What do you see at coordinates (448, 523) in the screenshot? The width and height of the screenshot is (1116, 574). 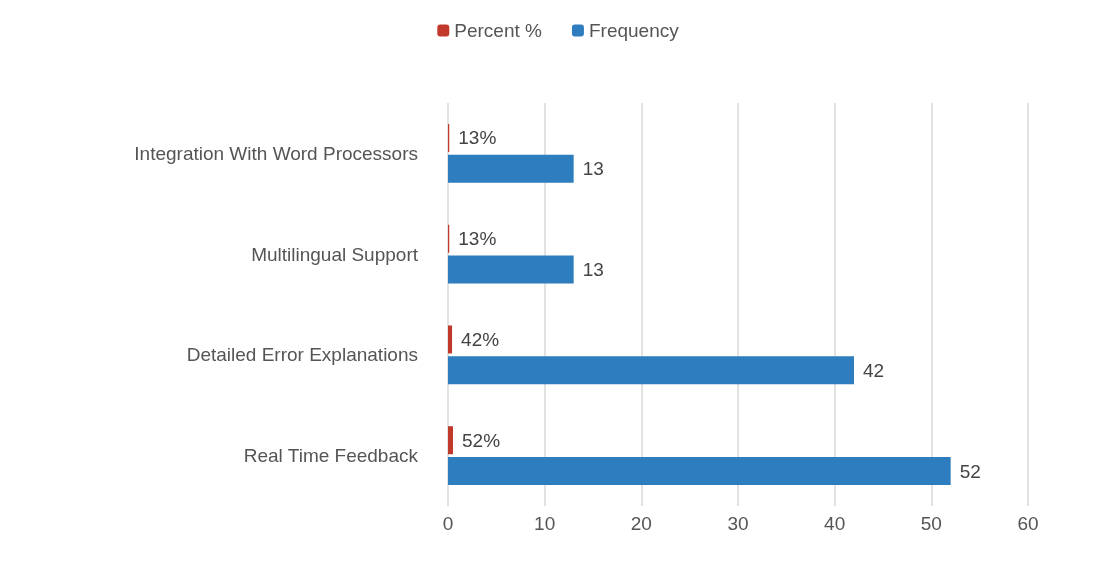 I see `x-tick-label: 0` at bounding box center [448, 523].